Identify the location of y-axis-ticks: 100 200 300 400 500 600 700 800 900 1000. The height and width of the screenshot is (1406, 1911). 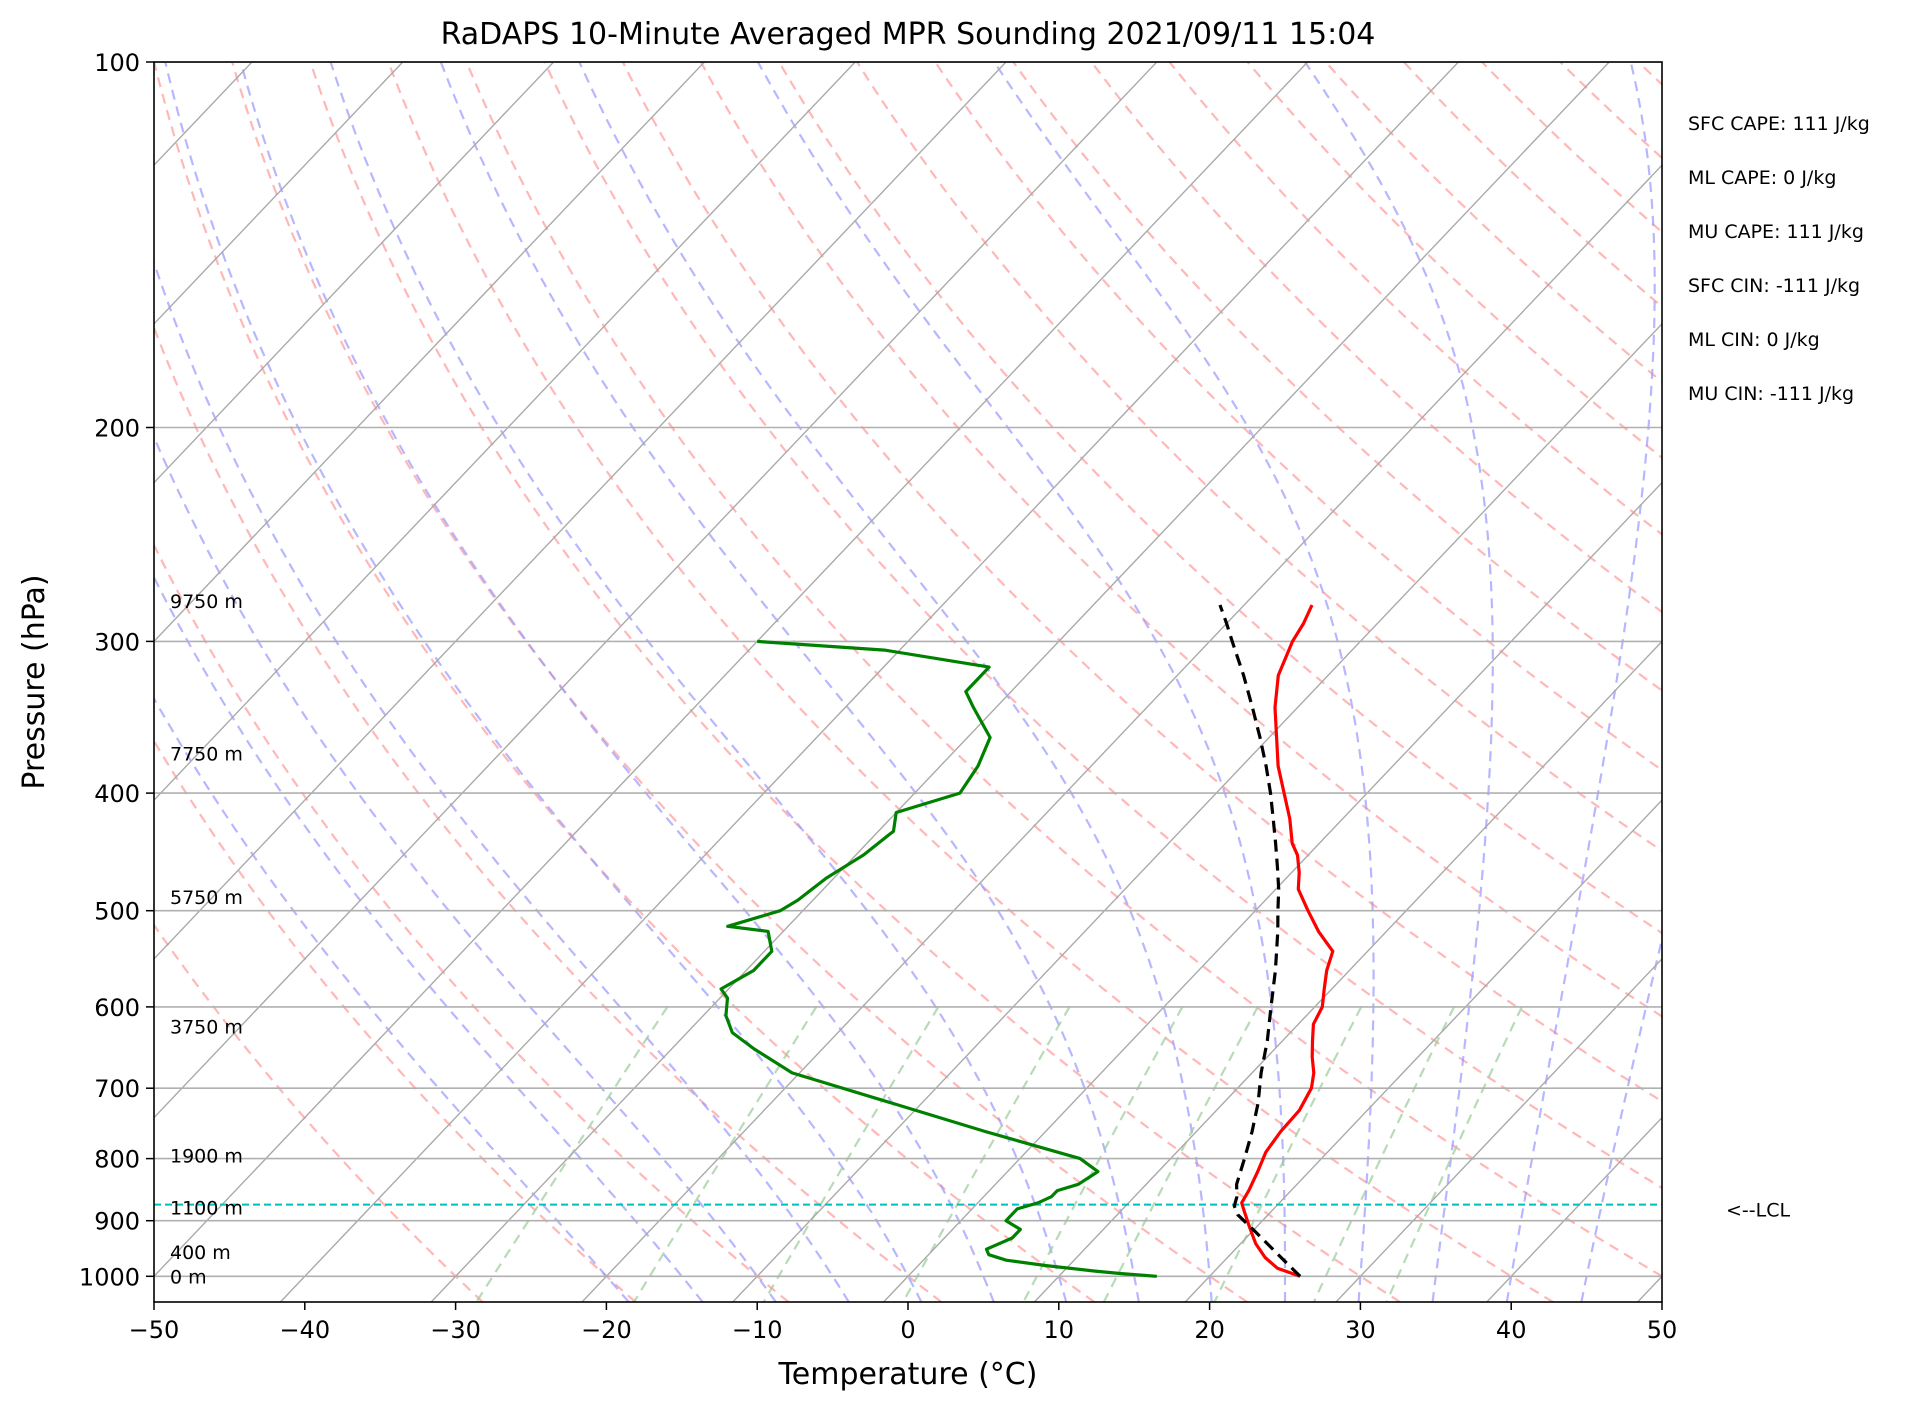
(116, 670).